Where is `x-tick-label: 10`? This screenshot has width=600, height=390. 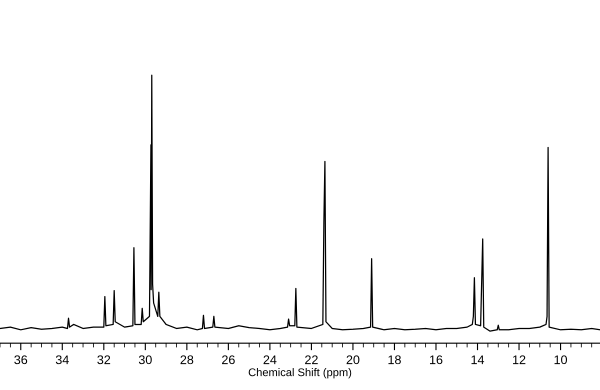 x-tick-label: 10 is located at coordinates (561, 359).